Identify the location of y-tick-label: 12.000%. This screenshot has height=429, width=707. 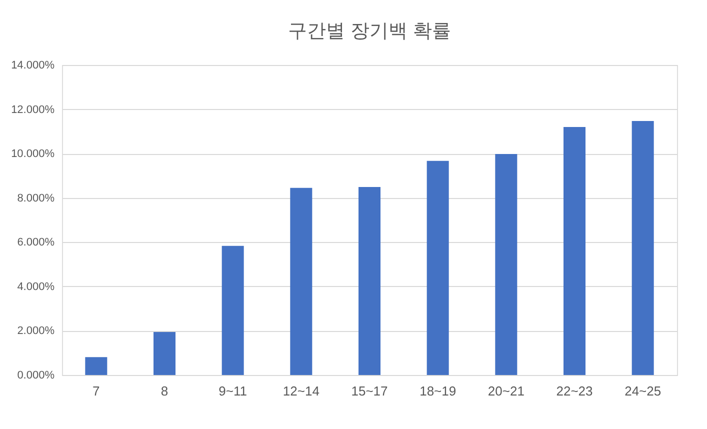
(33, 110).